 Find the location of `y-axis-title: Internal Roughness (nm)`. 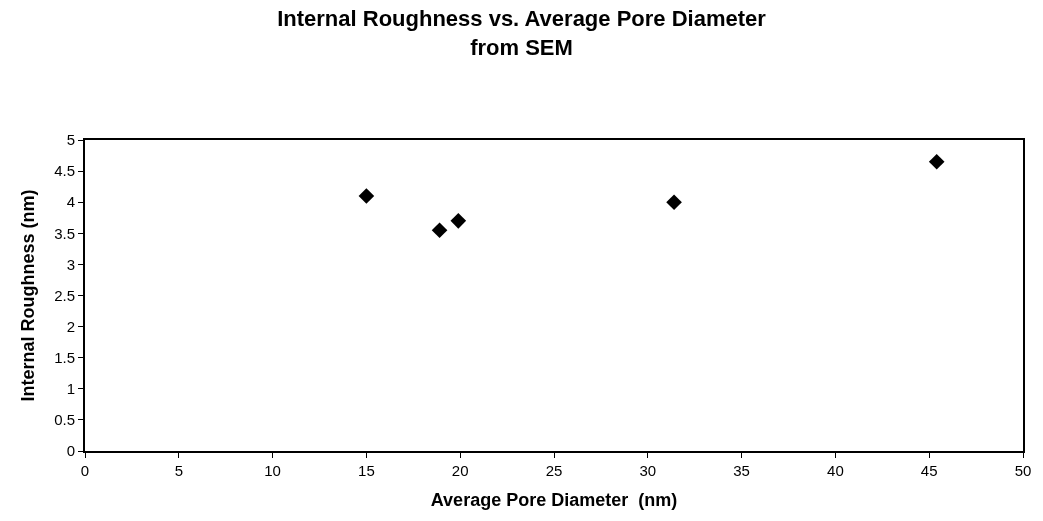

y-axis-title: Internal Roughness (nm) is located at coordinates (27, 295).